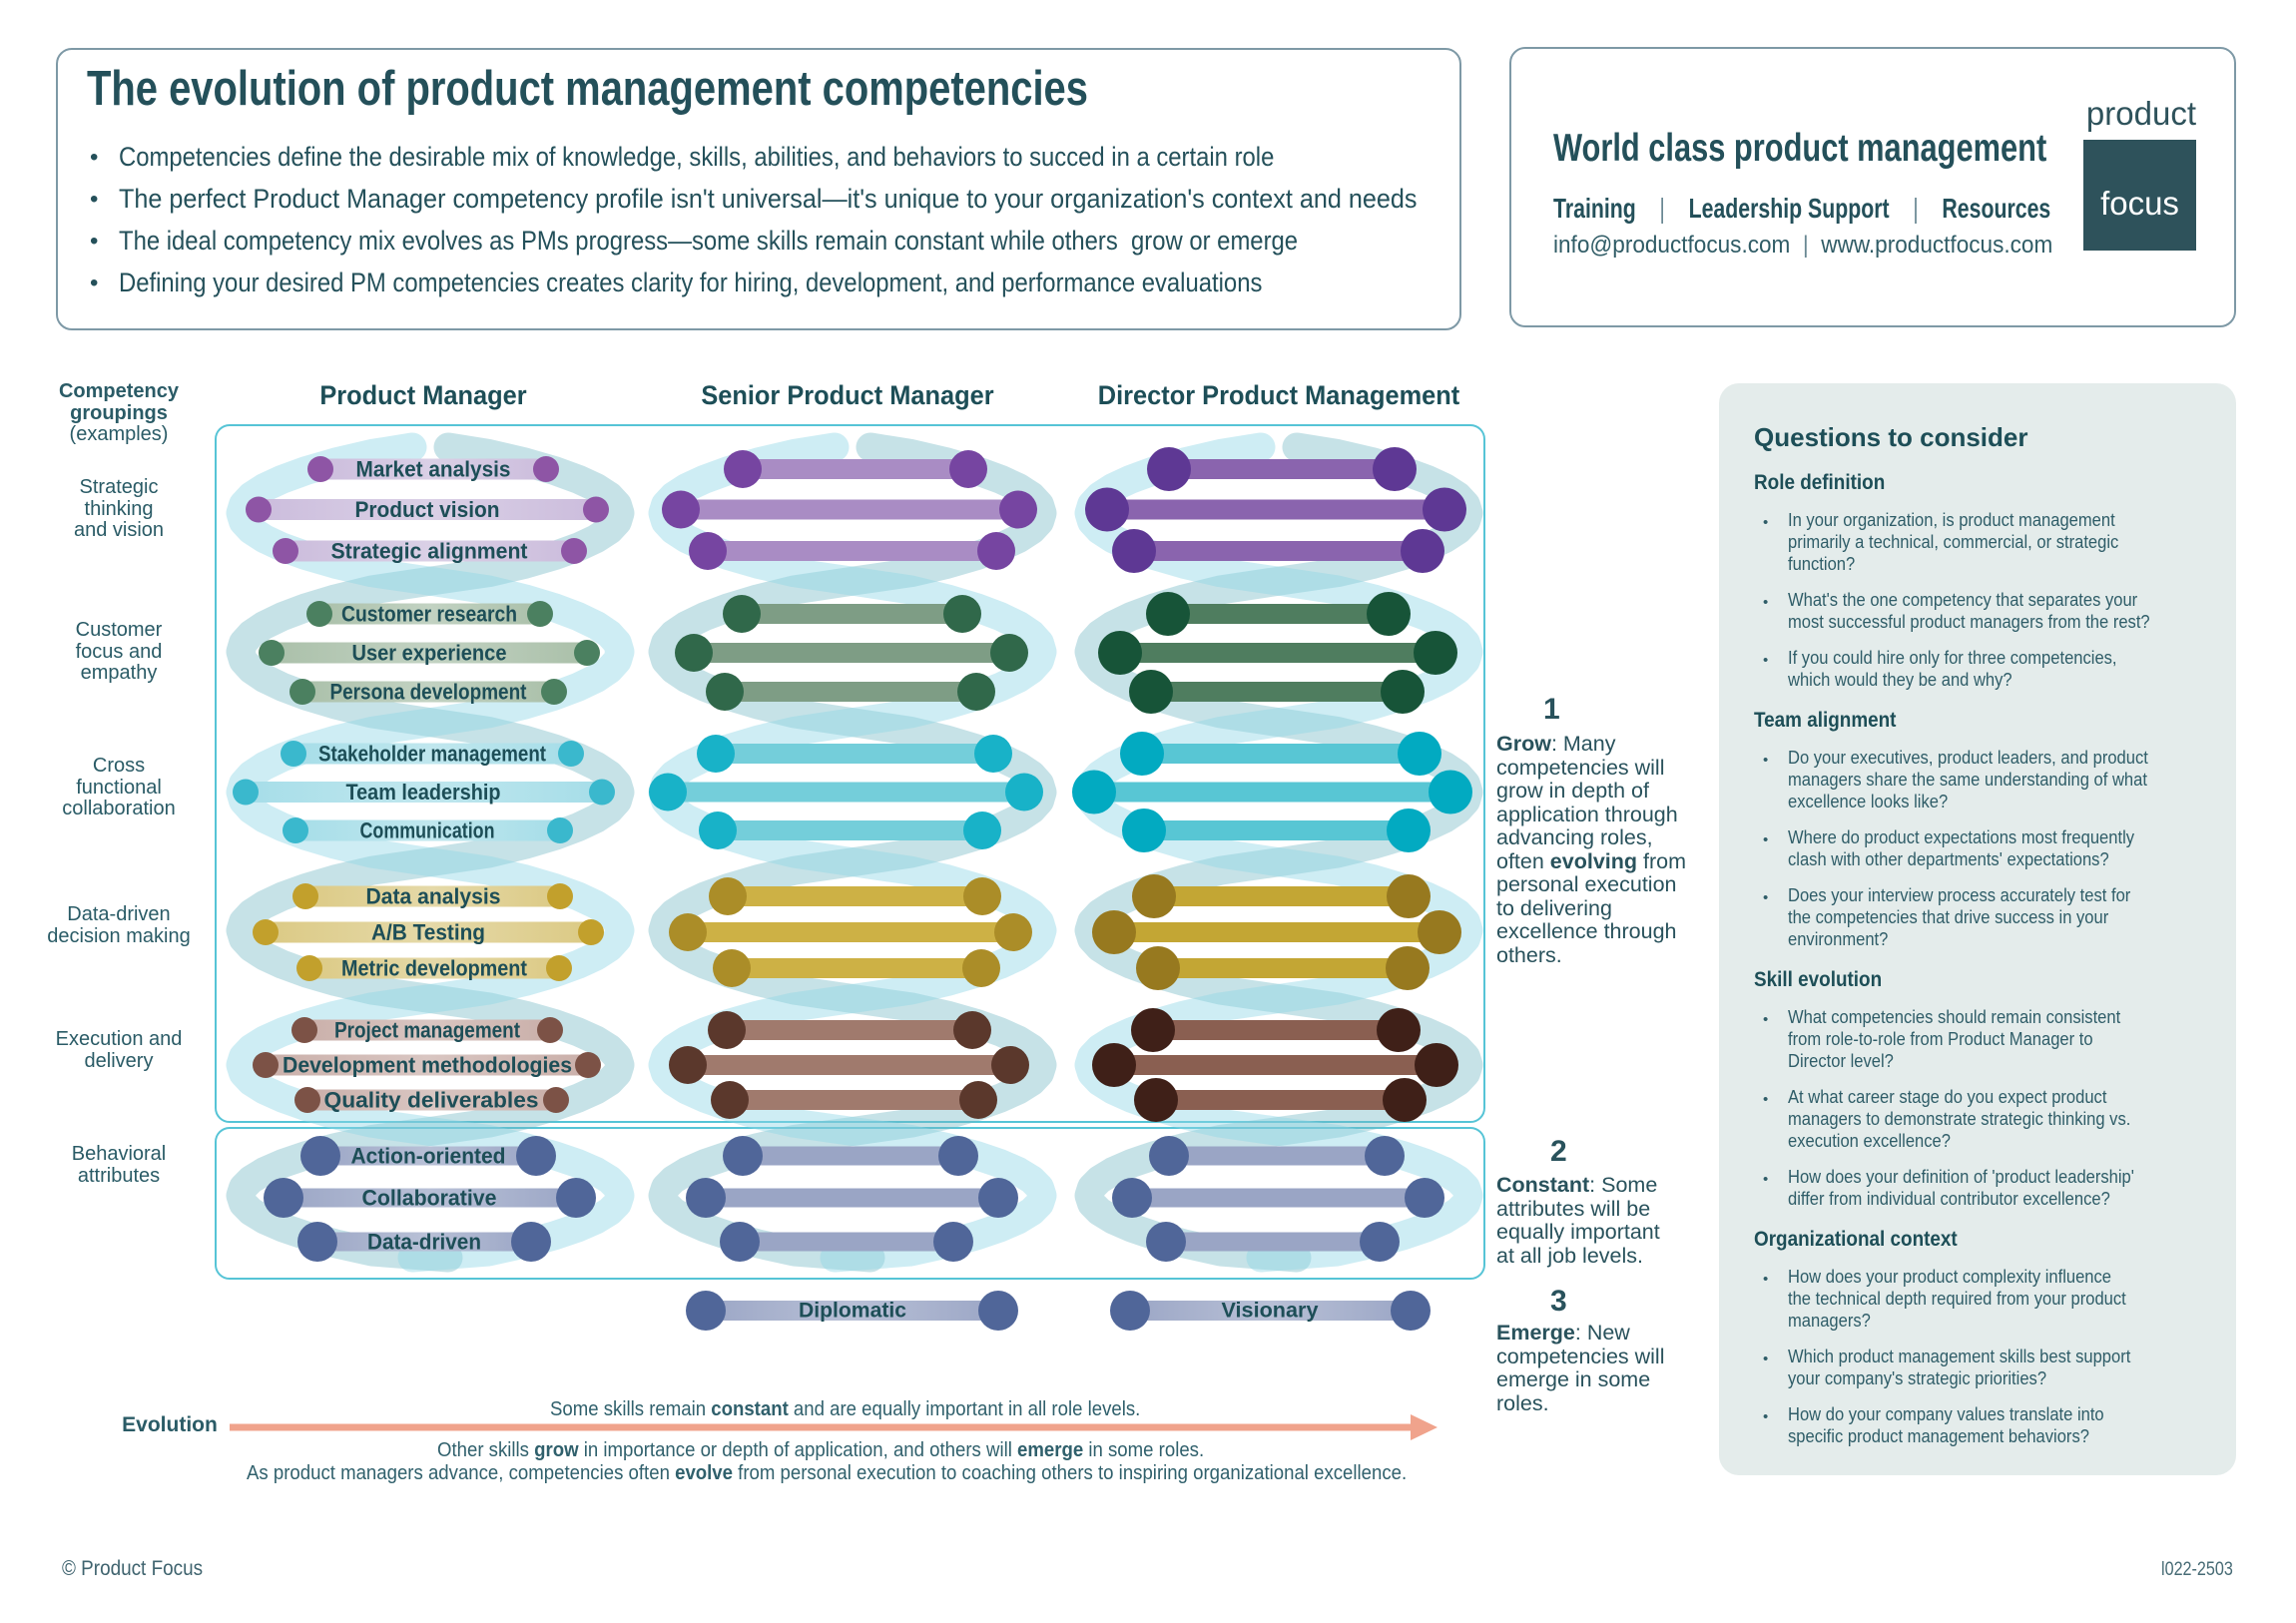 This screenshot has width=2296, height=1623. I want to click on svg-text: Visionary, so click(1270, 1311).